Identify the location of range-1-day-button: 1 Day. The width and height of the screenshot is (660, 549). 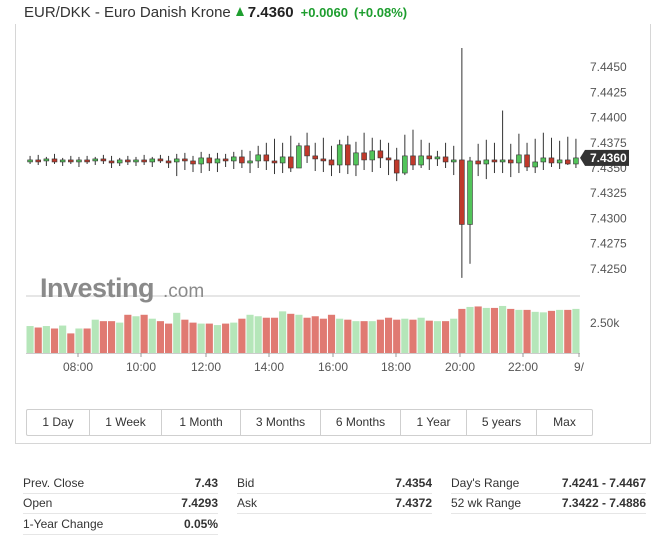
(58, 422).